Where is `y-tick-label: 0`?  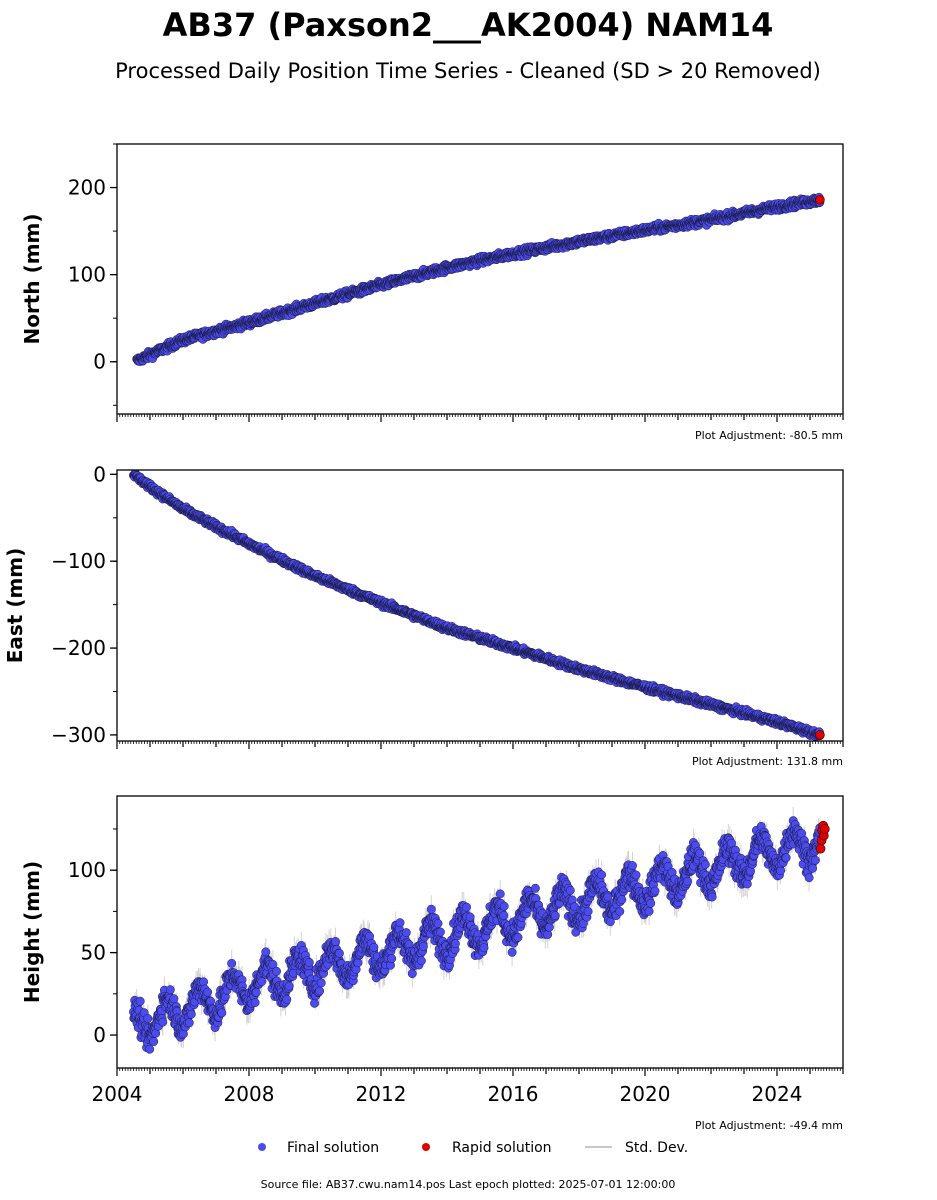
y-tick-label: 0 is located at coordinates (99, 362).